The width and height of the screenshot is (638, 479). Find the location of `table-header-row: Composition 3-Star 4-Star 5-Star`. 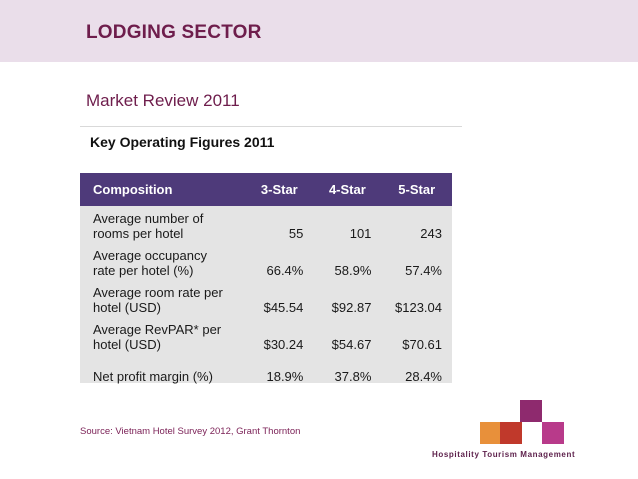

table-header-row: Composition 3-Star 4-Star 5-Star is located at coordinates (266, 189).